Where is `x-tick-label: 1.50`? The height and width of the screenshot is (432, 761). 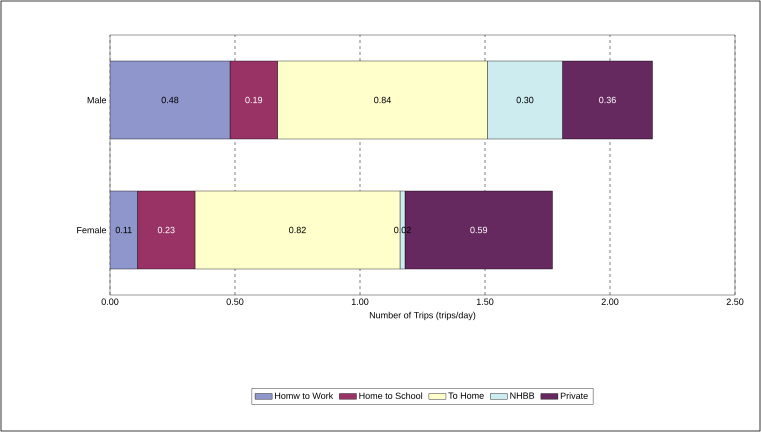
x-tick-label: 1.50 is located at coordinates (485, 301).